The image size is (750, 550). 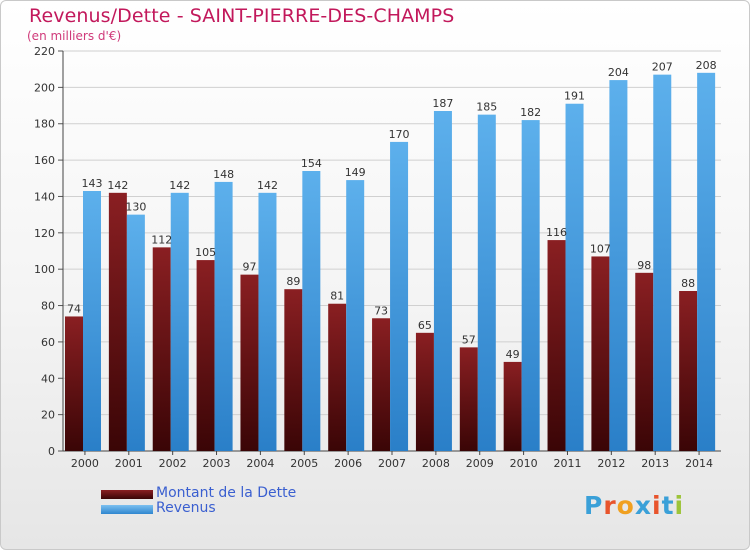 I want to click on x-tick-label: 2004, so click(x=260, y=463).